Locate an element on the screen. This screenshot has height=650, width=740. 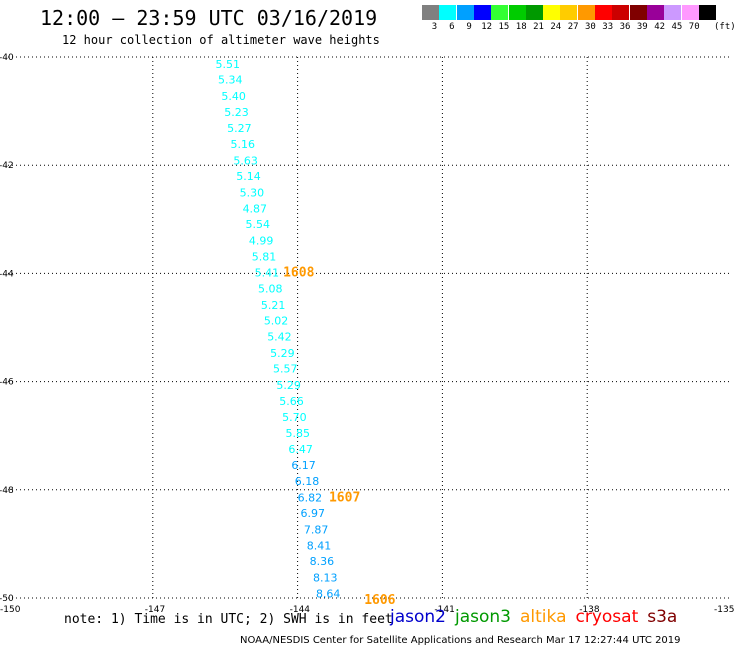
lon-tick-label: -135 is located at coordinates (724, 610).